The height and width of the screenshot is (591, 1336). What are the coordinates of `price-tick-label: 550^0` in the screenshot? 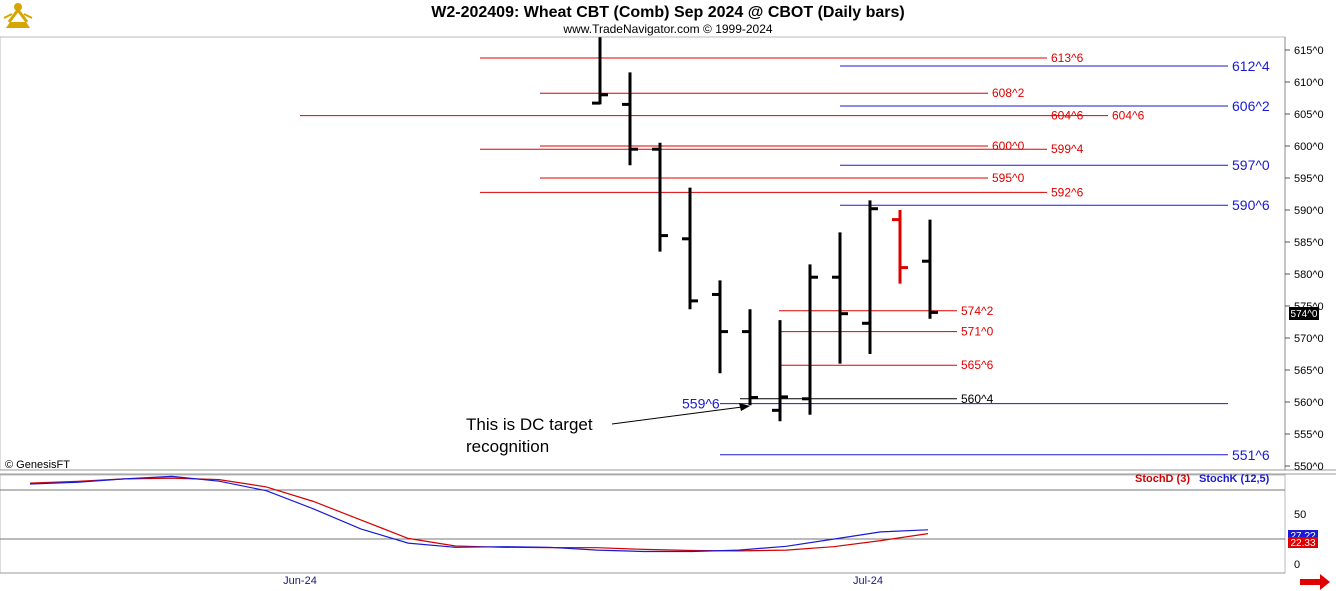 It's located at (1309, 467).